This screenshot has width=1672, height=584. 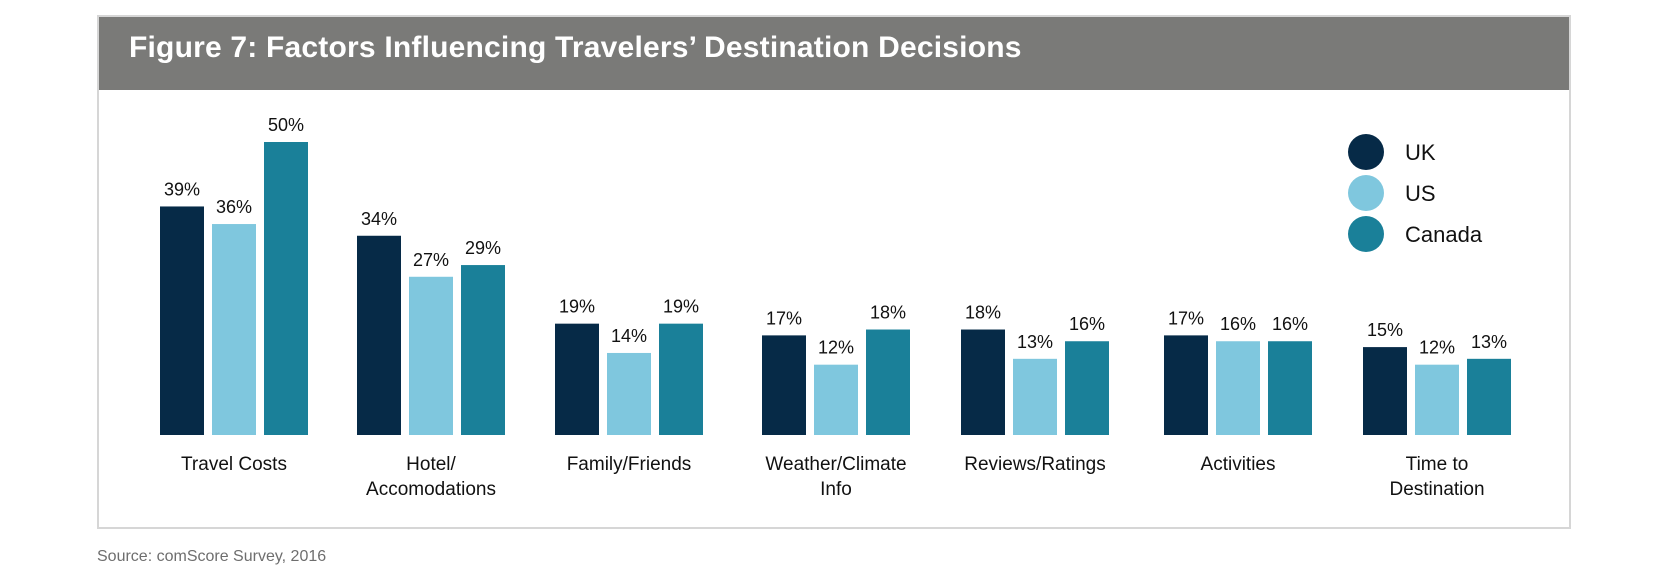 What do you see at coordinates (1035, 464) in the screenshot?
I see `category-label-reviews-ratings: Reviews/Ratings` at bounding box center [1035, 464].